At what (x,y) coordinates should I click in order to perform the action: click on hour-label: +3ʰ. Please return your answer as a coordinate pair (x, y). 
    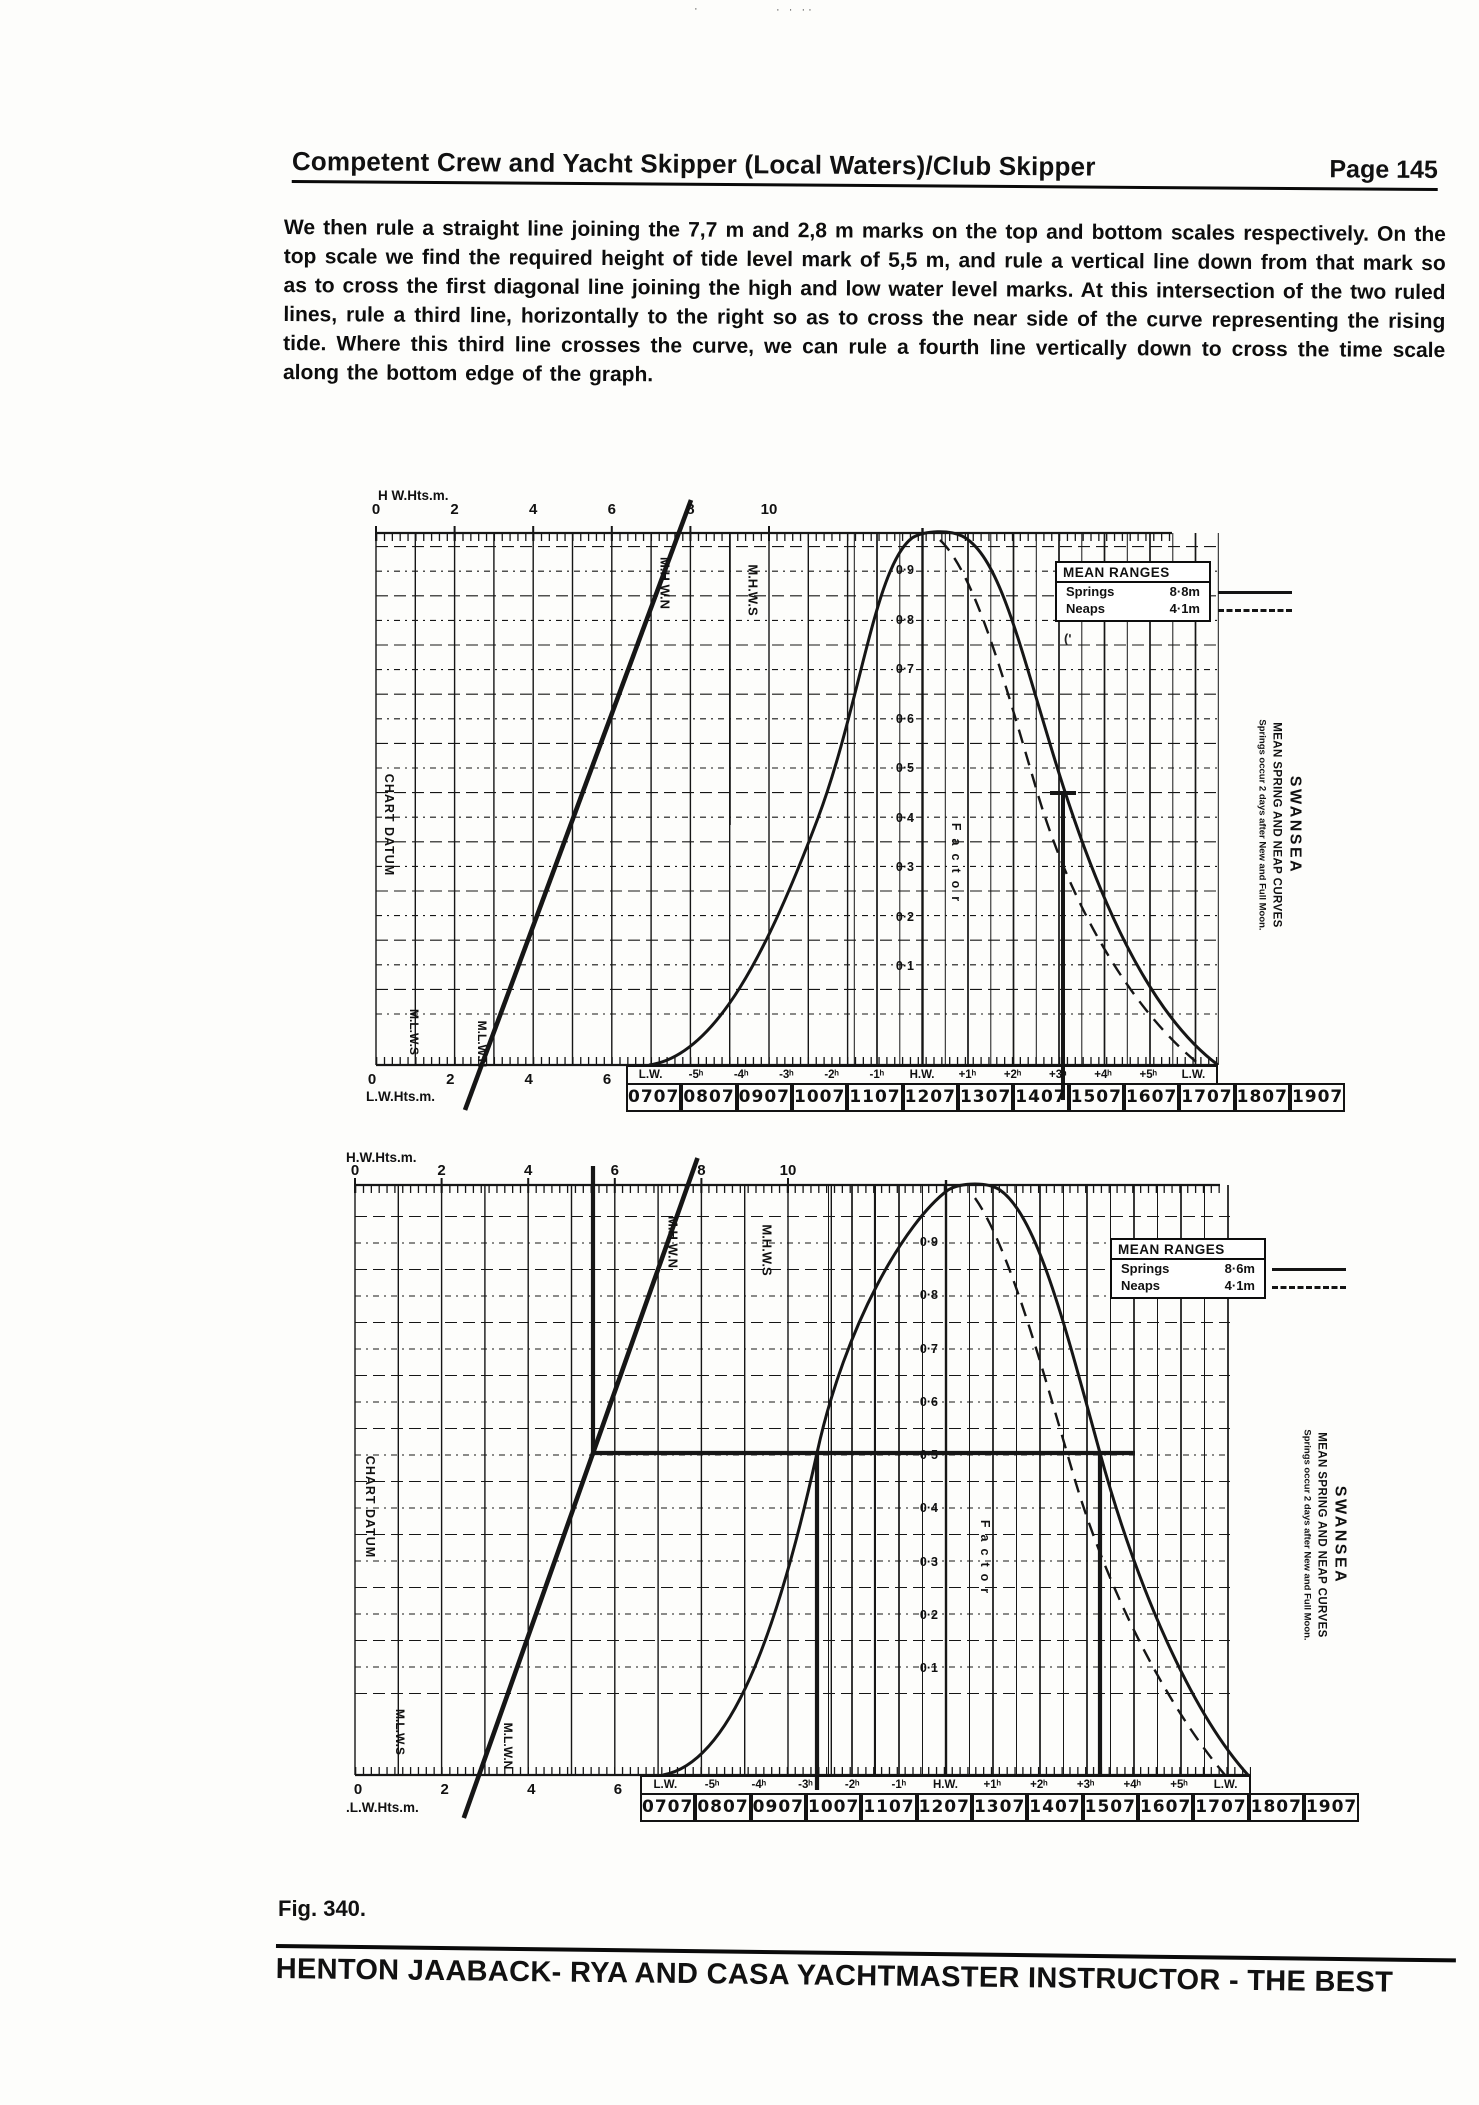
    Looking at the image, I should click on (1058, 1075).